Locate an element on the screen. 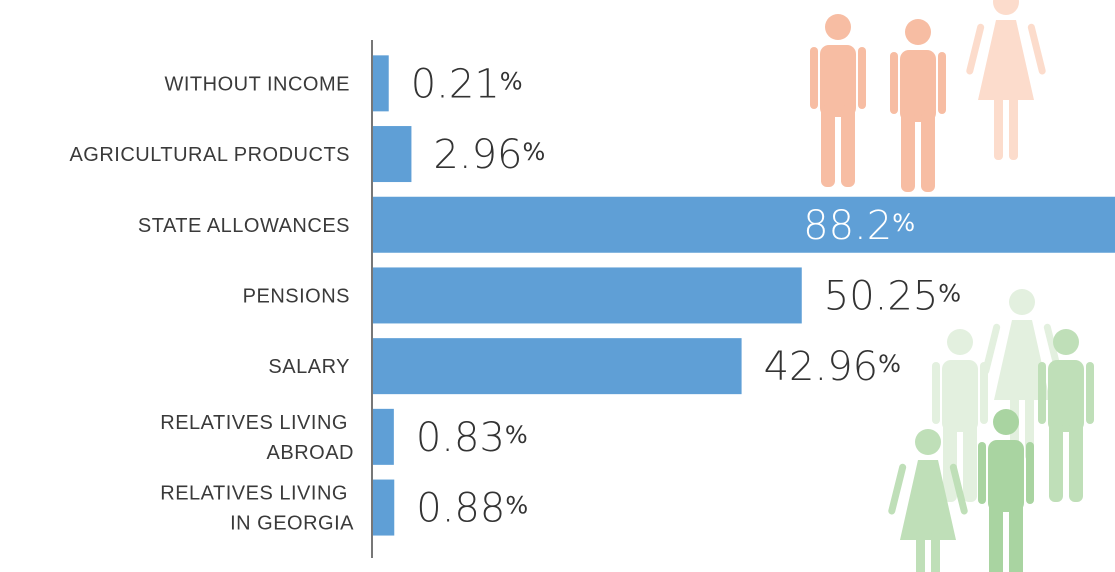 The height and width of the screenshot is (572, 1115). category-label: PENSIONS is located at coordinates (296, 296).